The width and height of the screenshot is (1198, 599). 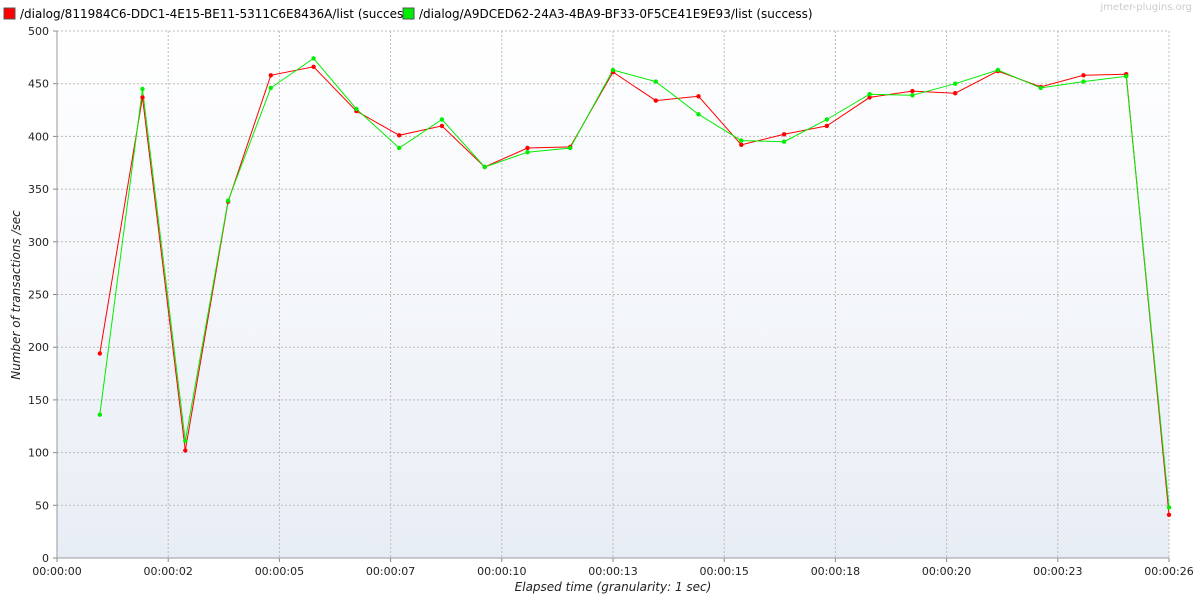 What do you see at coordinates (946, 571) in the screenshot?
I see `x-tick-label: 00:00:20` at bounding box center [946, 571].